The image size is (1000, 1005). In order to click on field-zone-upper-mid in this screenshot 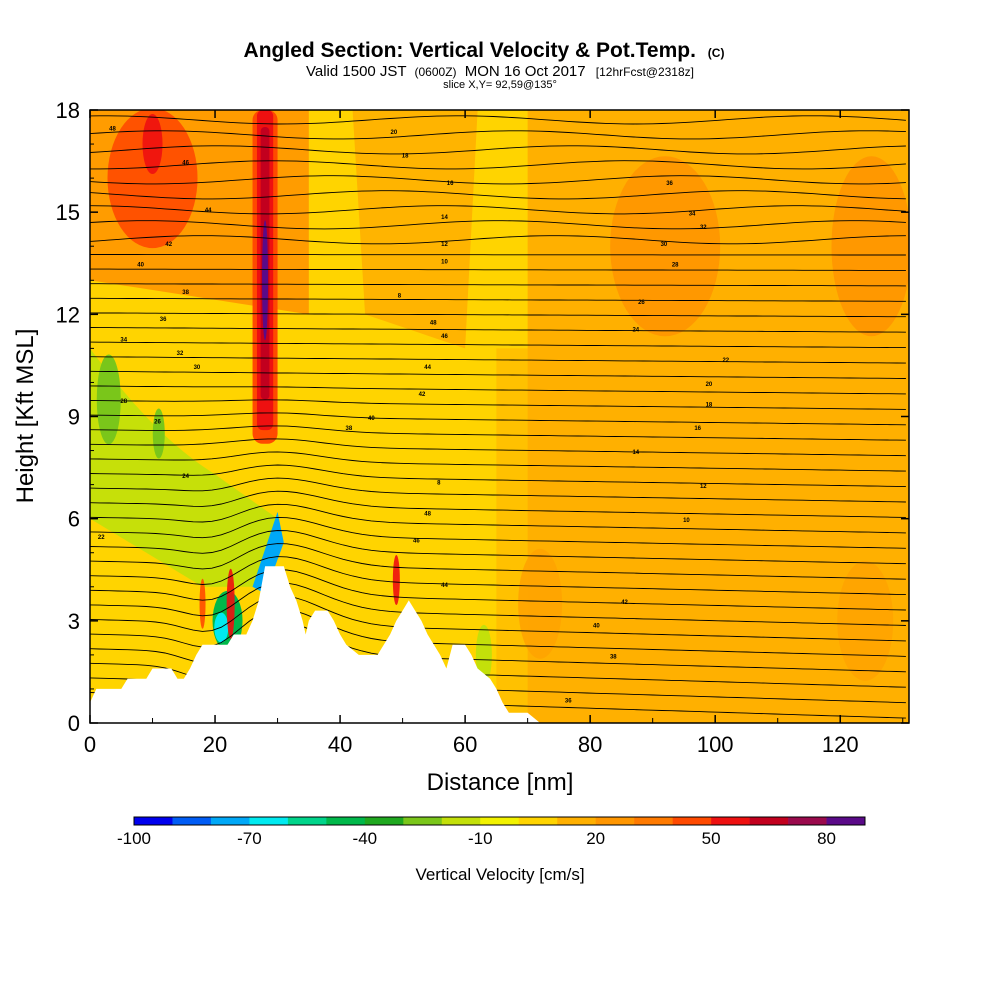, I will do `click(415, 229)`.